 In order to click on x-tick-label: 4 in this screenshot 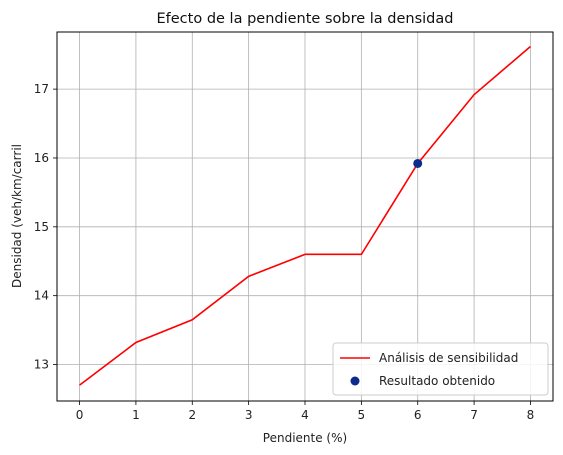, I will do `click(305, 415)`.